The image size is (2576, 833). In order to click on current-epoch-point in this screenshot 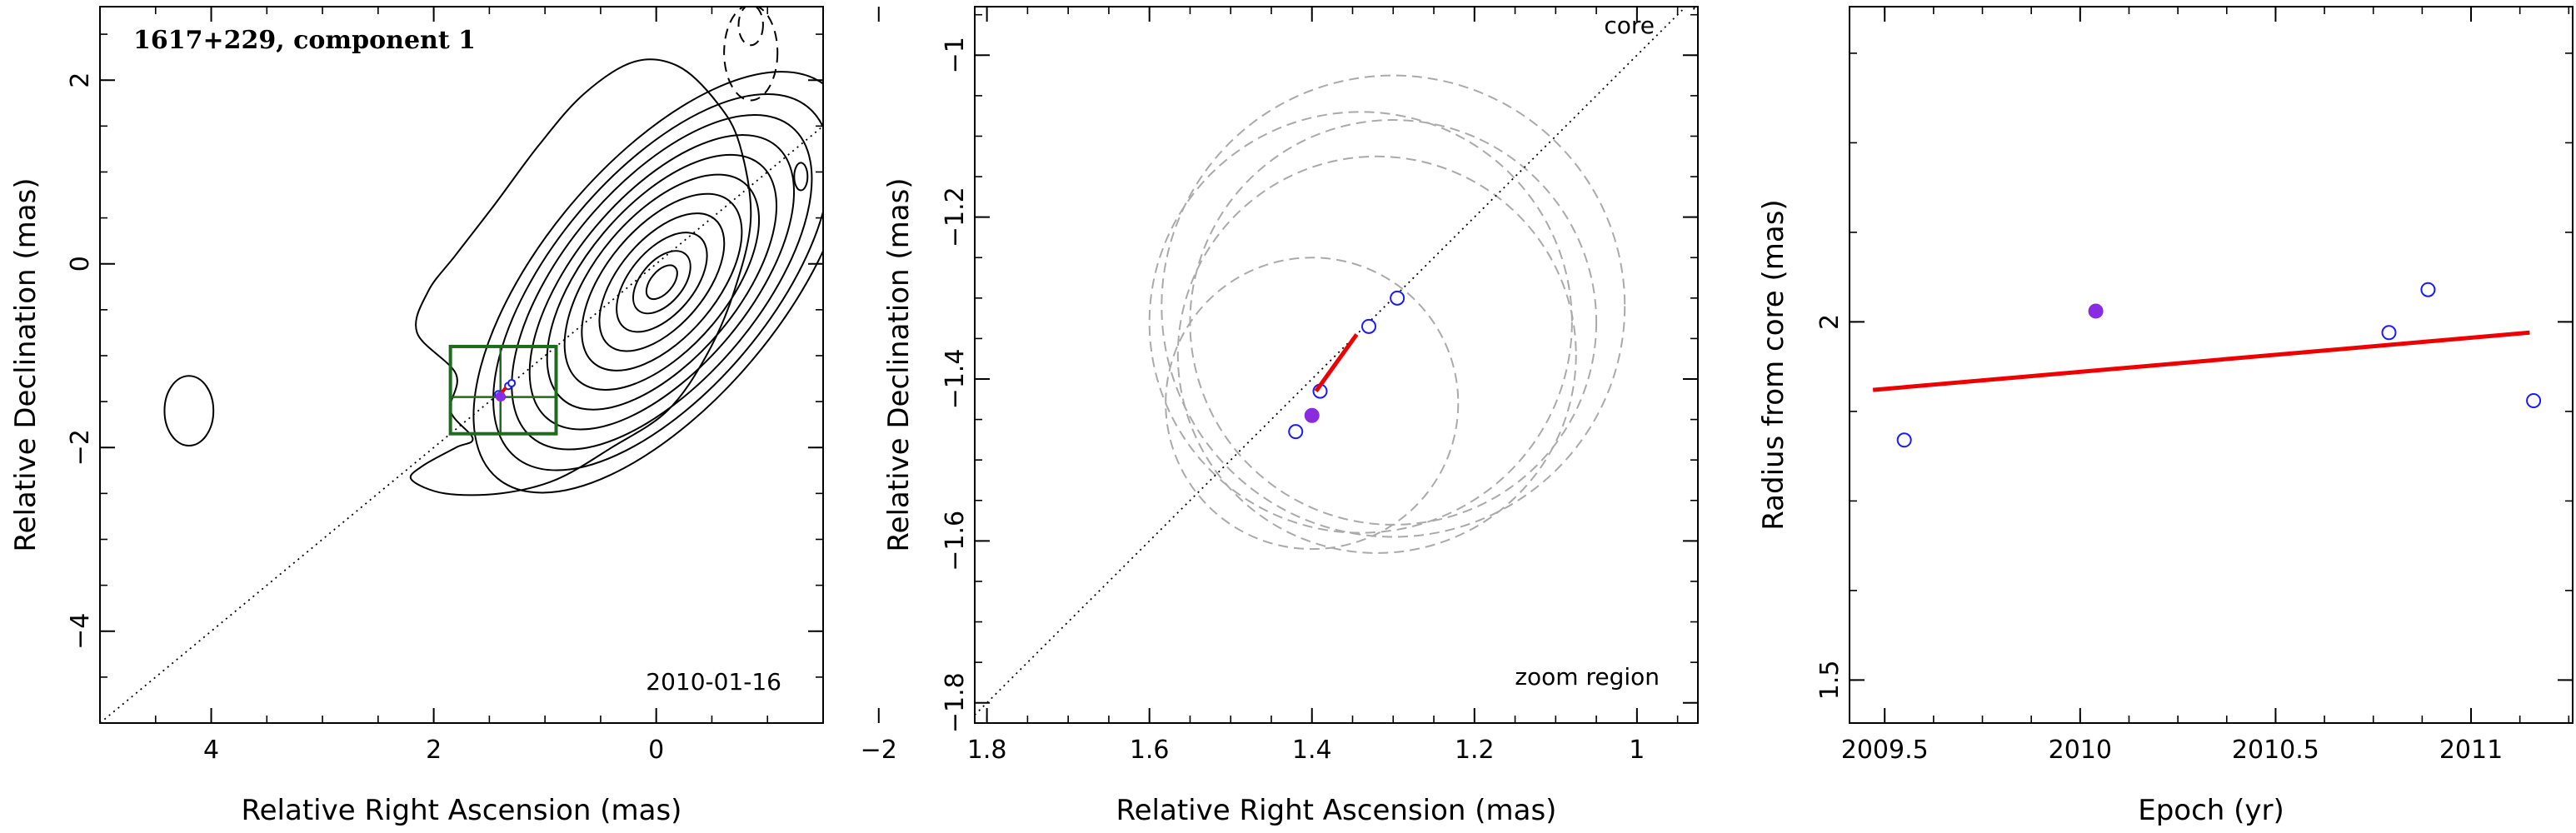, I will do `click(500, 397)`.